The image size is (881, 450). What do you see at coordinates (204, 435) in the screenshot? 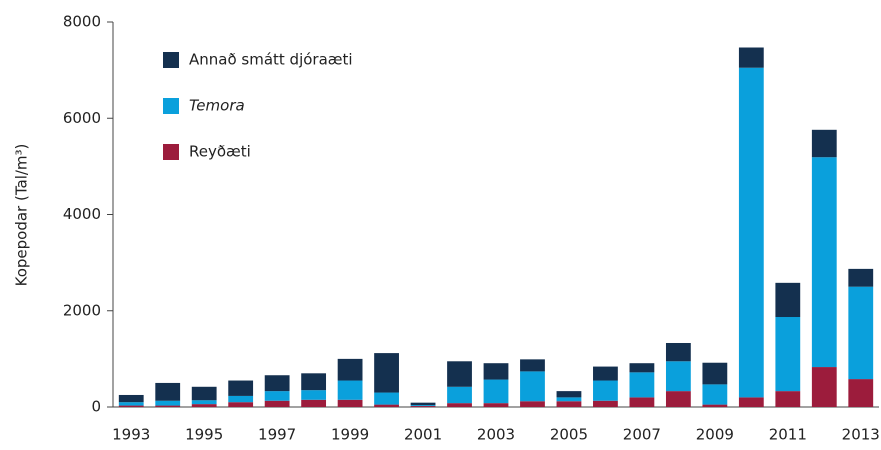
I see `x-tick-label: 1995` at bounding box center [204, 435].